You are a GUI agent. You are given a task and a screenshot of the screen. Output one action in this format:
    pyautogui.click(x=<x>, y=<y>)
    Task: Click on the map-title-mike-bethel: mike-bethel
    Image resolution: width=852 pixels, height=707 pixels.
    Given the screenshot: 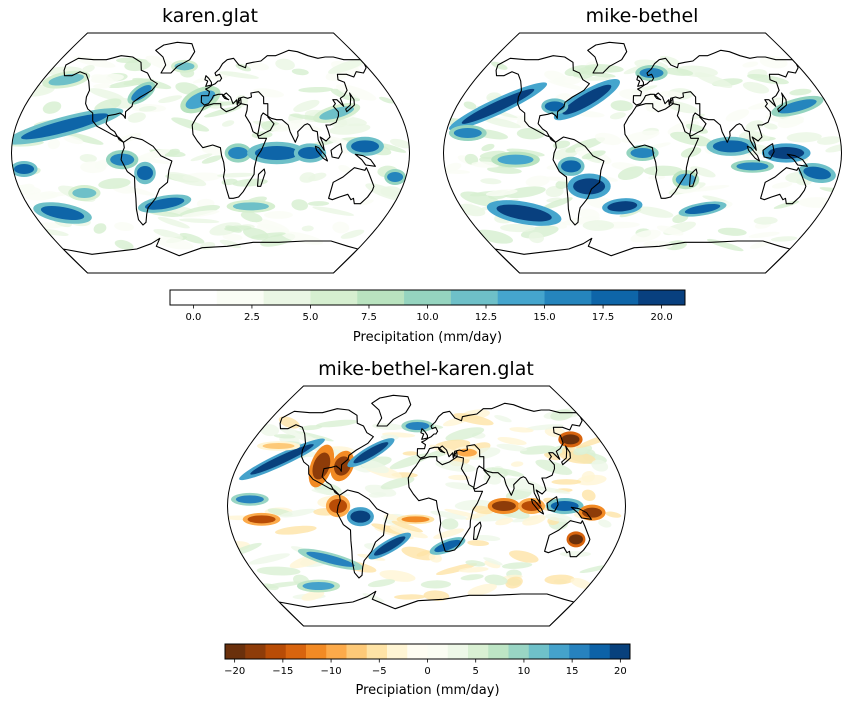 What is the action you would take?
    pyautogui.click(x=642, y=16)
    